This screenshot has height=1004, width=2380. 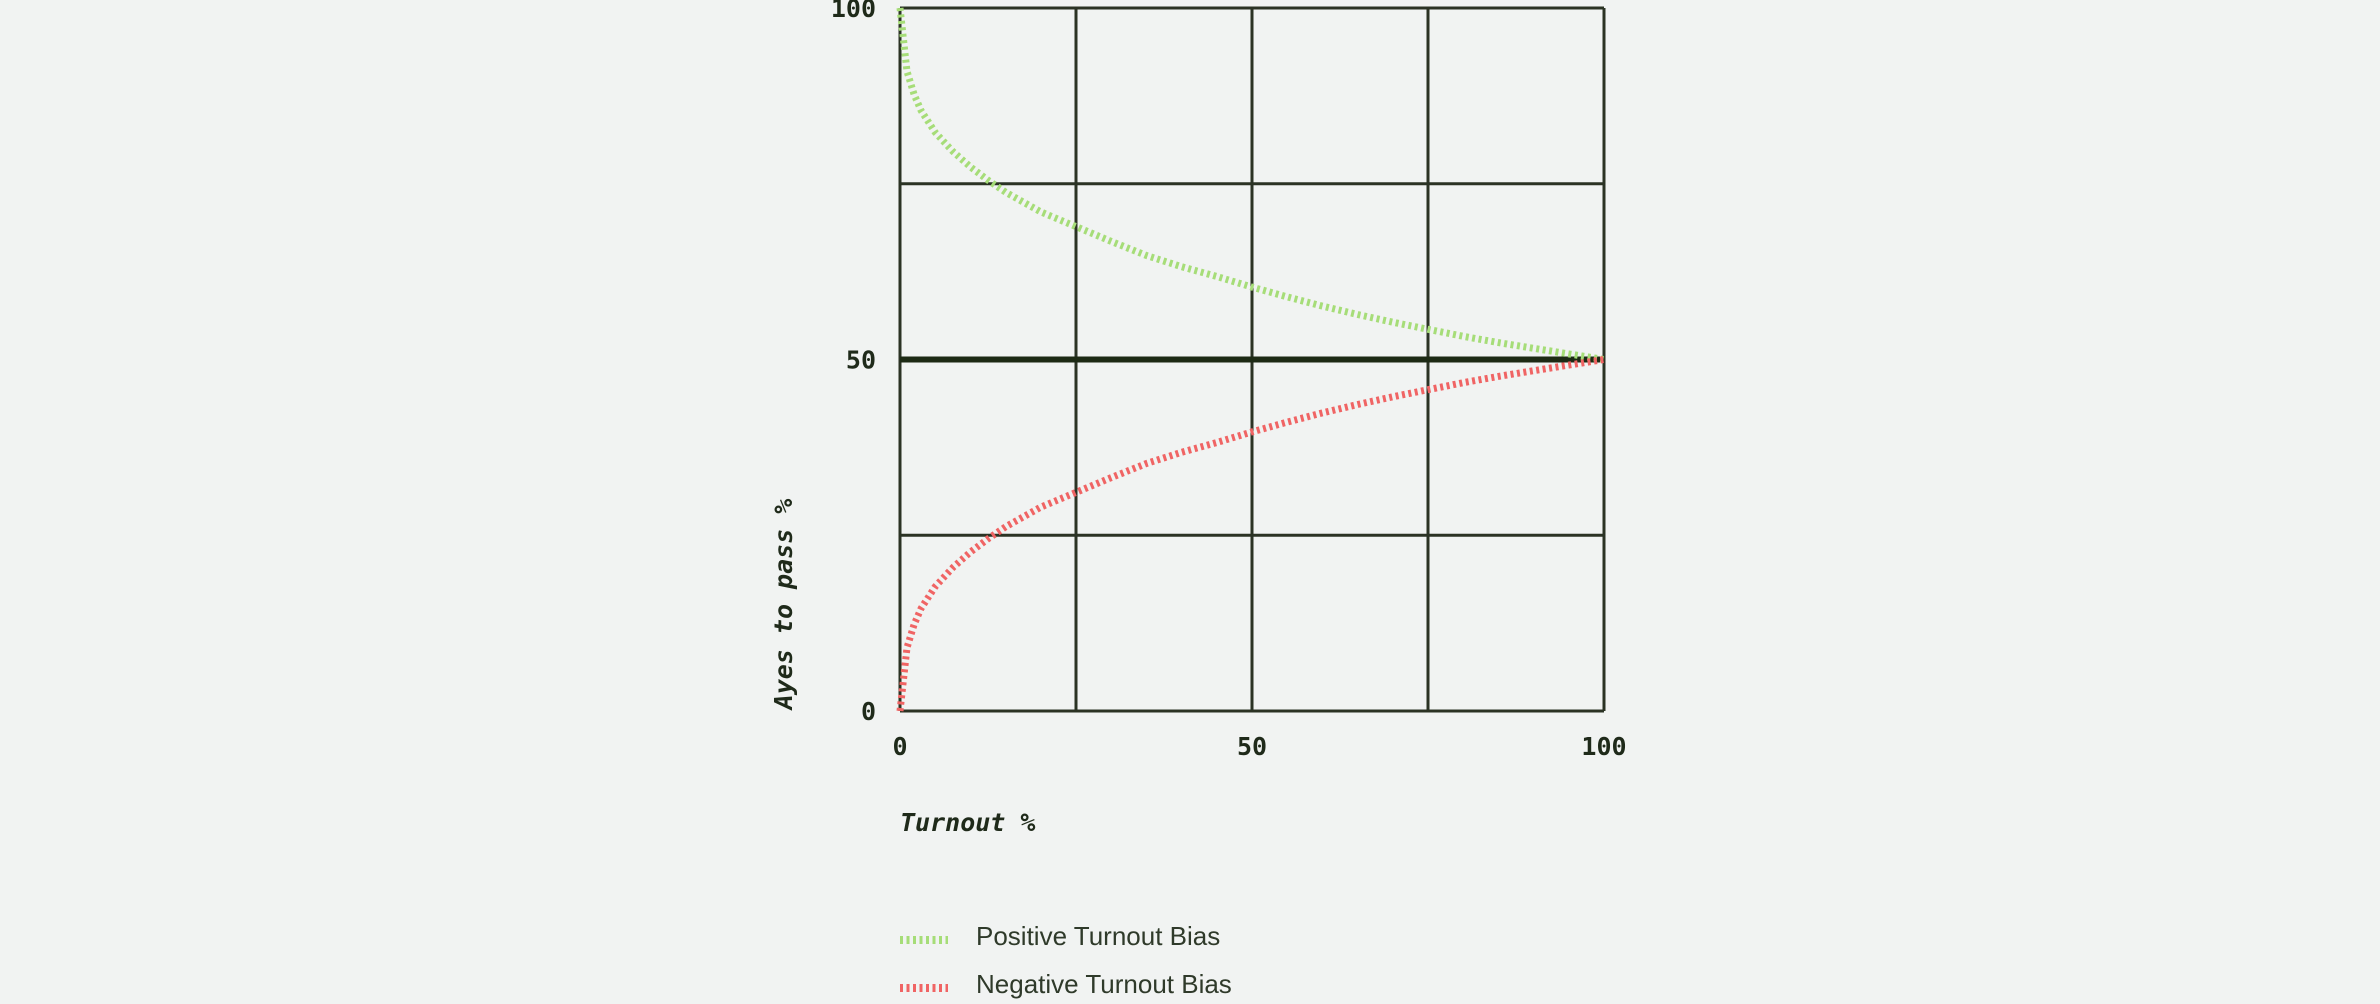 What do you see at coordinates (1104, 984) in the screenshot?
I see `legend-label-negative: Negative Turnout Bias` at bounding box center [1104, 984].